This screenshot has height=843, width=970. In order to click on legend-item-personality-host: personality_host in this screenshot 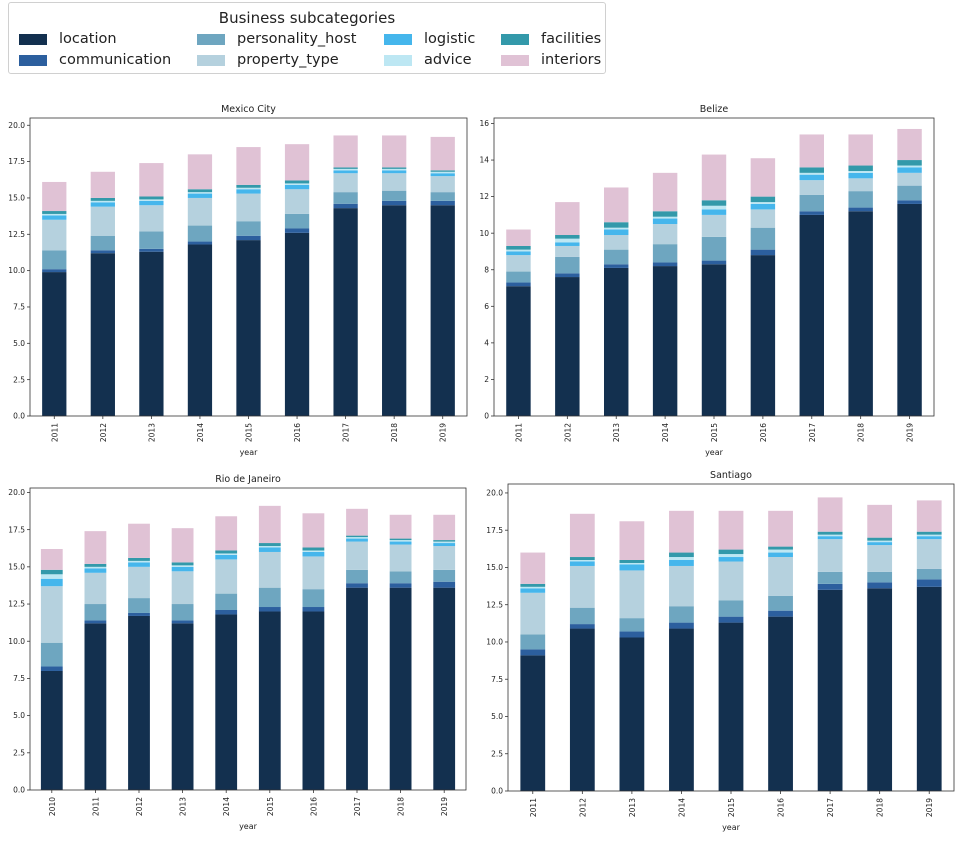, I will do `click(276, 39)`.